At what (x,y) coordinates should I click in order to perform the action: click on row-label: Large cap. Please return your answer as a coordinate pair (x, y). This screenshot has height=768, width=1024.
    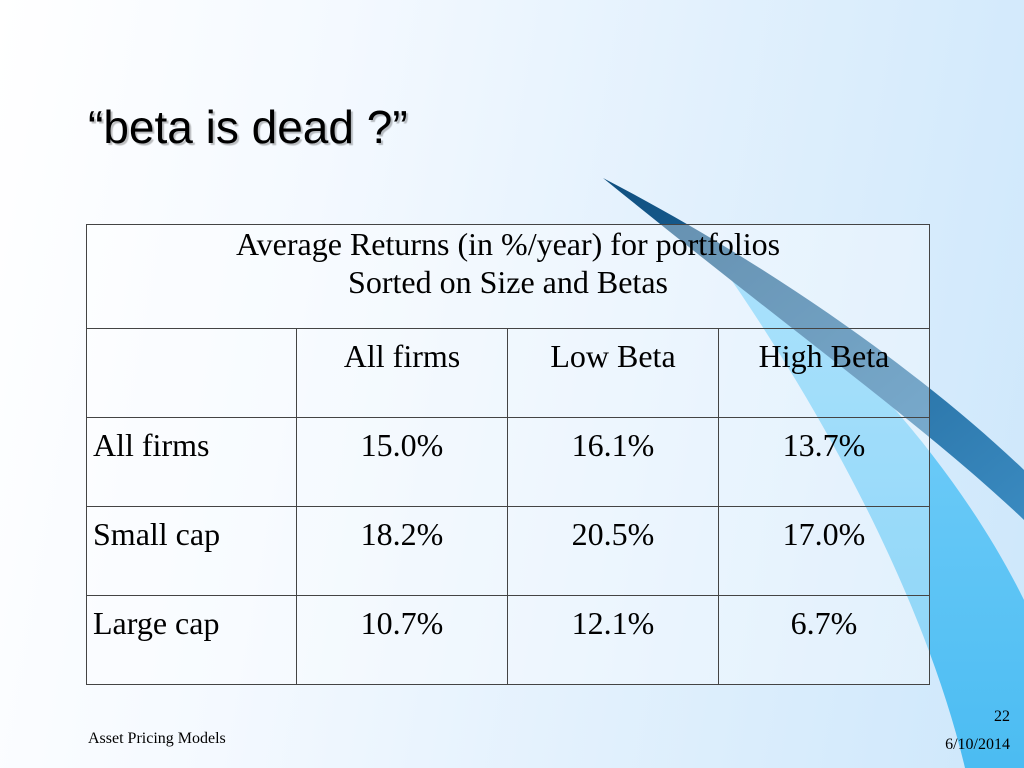
    Looking at the image, I should click on (191, 640).